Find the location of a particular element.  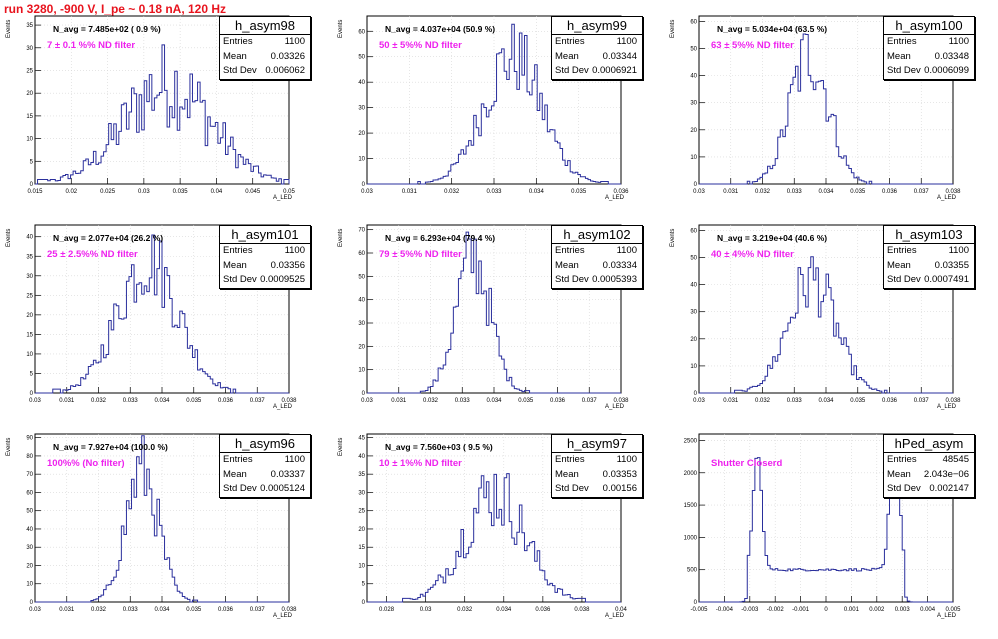

n-avg-label: N_avg = 7.927e+04 (100.0 %) is located at coordinates (110, 447).